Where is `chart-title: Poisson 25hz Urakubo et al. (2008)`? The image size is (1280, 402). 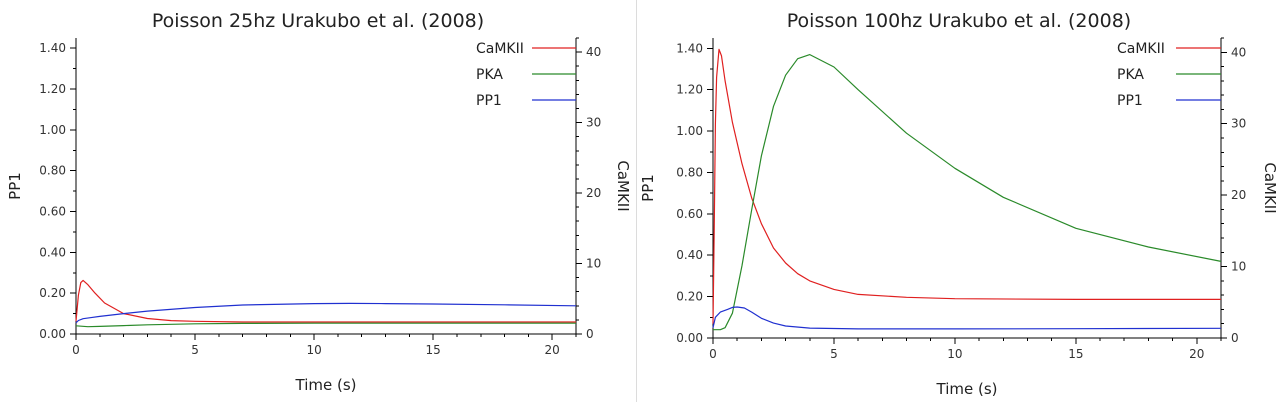
chart-title: Poisson 25hz Urakubo et al. (2008) is located at coordinates (318, 21).